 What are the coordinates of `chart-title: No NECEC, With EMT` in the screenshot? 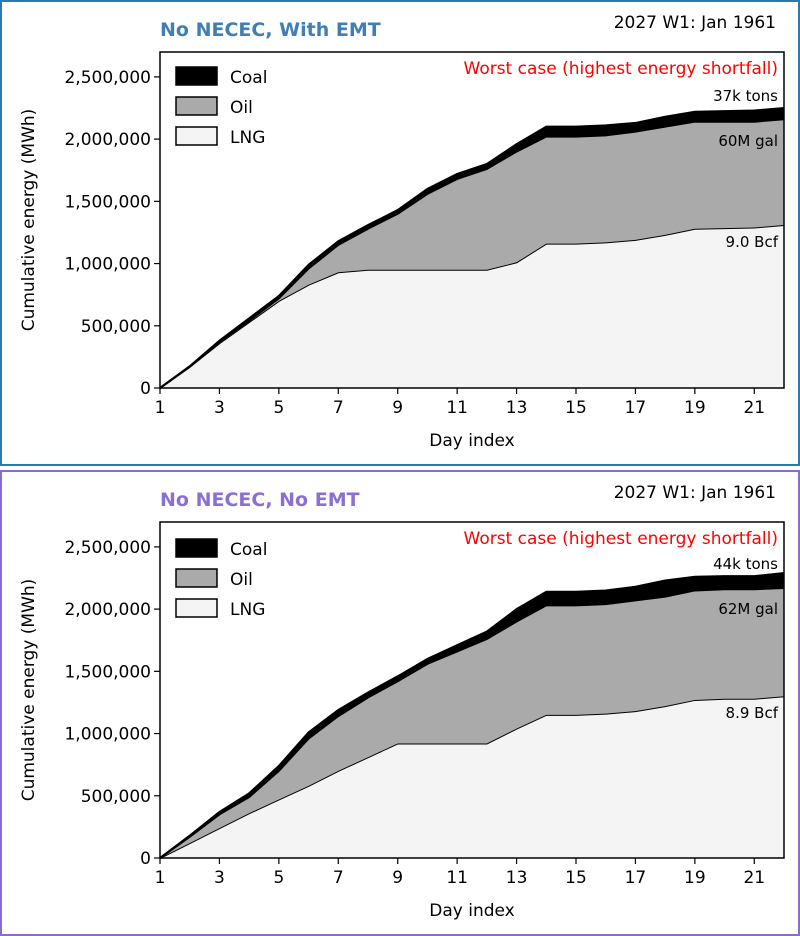 It's located at (270, 30).